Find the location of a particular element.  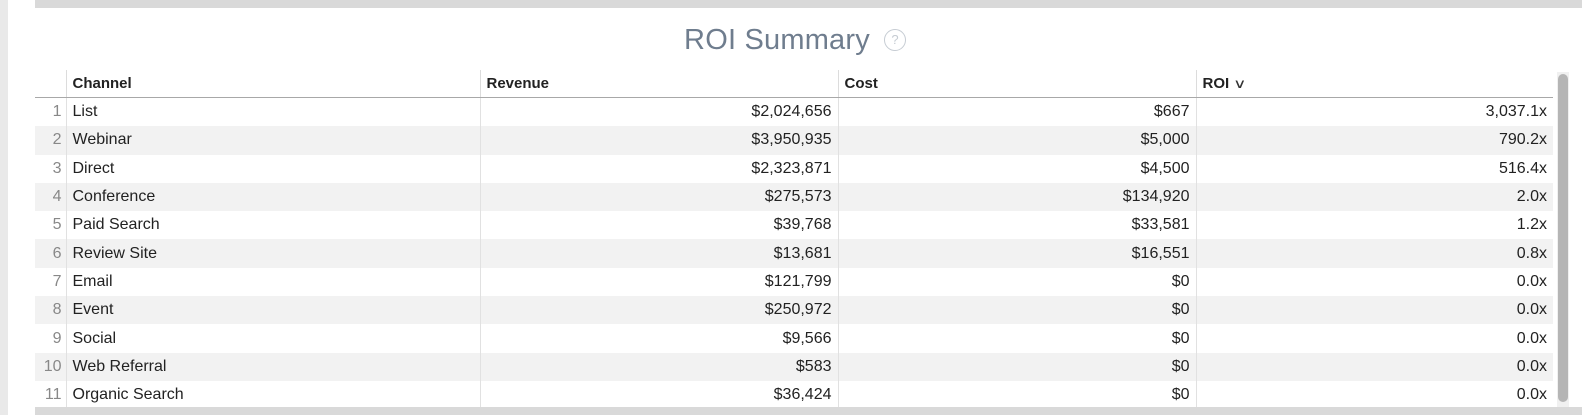

cell-revenue: $2,024,656 is located at coordinates (658, 112).